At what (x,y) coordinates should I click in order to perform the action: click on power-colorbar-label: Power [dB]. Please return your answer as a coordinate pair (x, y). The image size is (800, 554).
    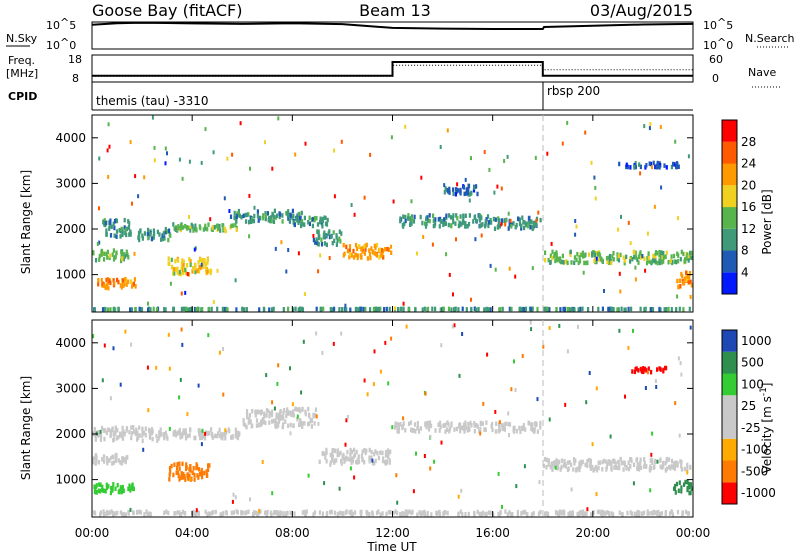
    Looking at the image, I should click on (767, 221).